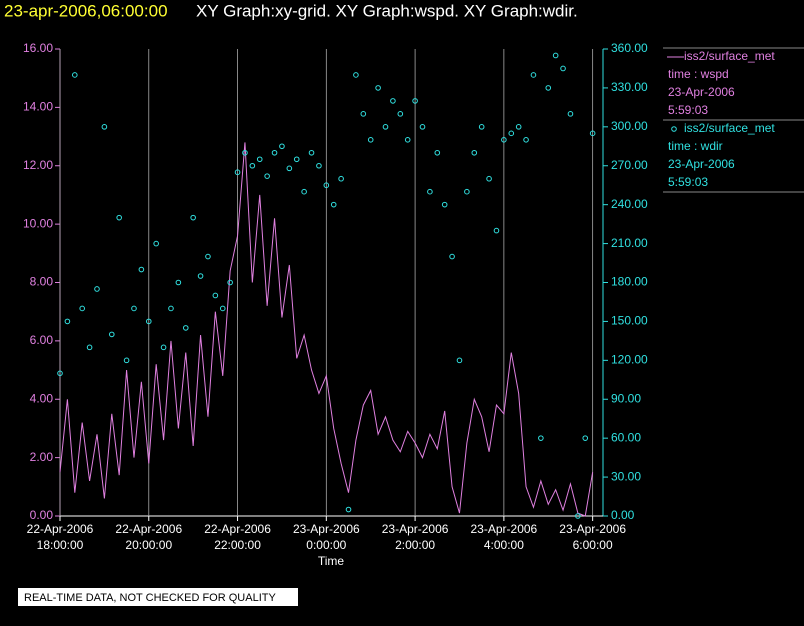  Describe the element at coordinates (592, 537) in the screenshot. I see `x-tick-label: 23-Apr-2006 6:00:00` at that location.